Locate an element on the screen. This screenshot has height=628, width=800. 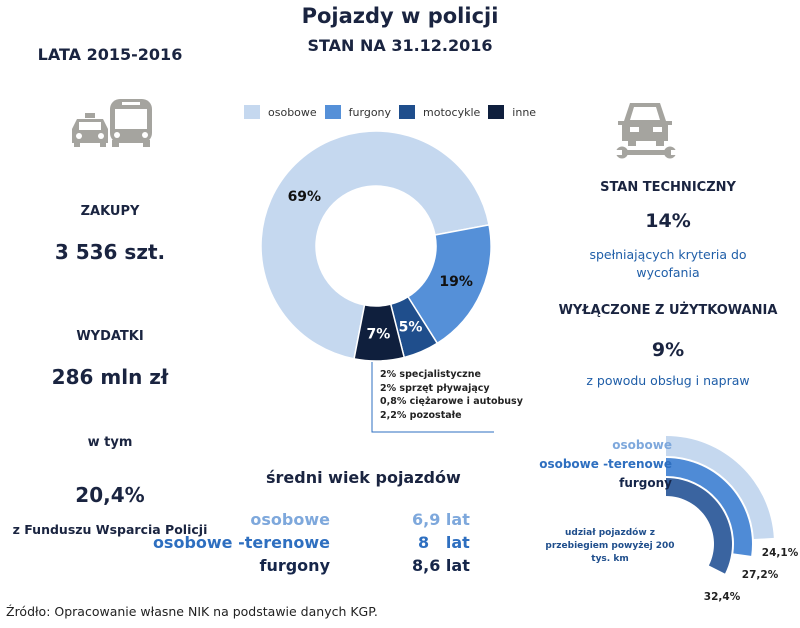
legend-item: inne is located at coordinates (512, 112).